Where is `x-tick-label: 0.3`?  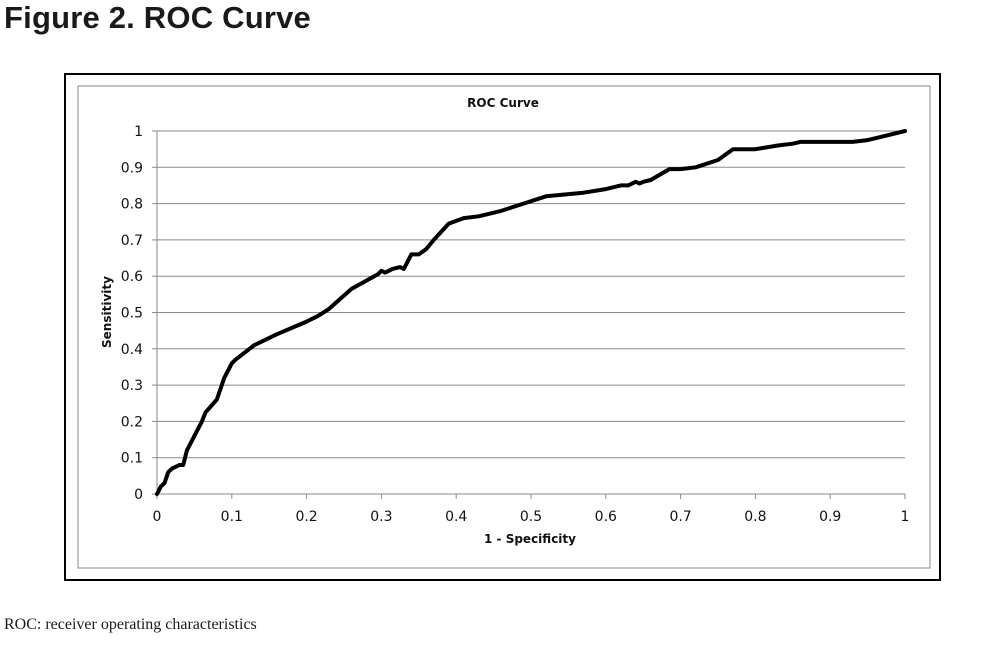
x-tick-label: 0.3 is located at coordinates (381, 517).